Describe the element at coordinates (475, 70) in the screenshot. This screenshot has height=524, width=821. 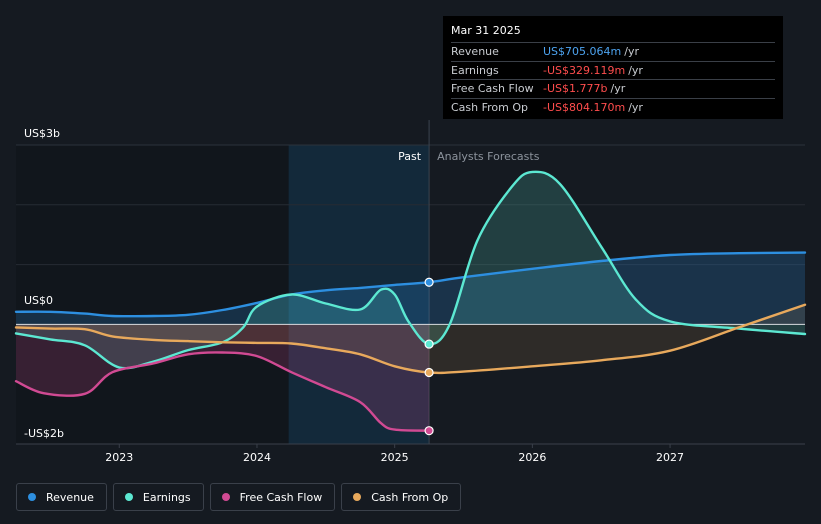
I see `tooltip-label: Earnings` at that location.